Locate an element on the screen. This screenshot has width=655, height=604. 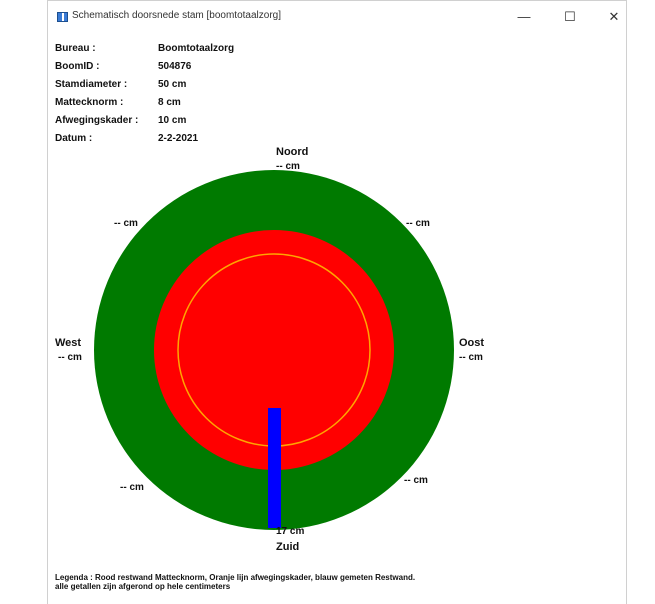
restwand-circle is located at coordinates (274, 350).